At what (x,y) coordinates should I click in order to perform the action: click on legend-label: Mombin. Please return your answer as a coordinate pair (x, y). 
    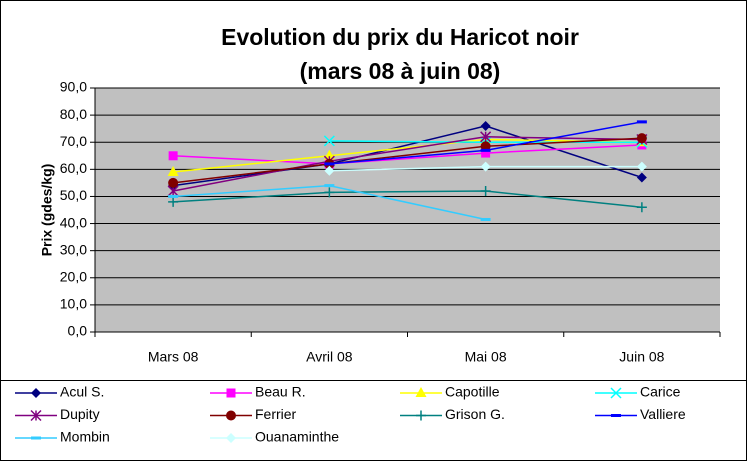
    Looking at the image, I should click on (85, 437).